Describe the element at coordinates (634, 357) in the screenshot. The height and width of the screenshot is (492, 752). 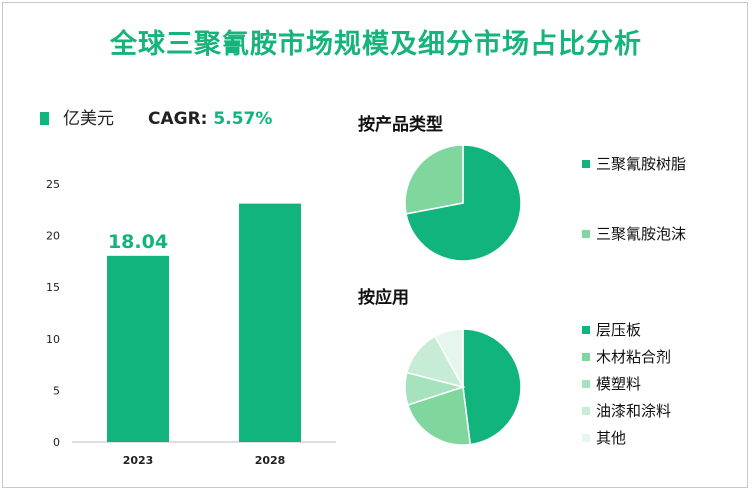
I see `legend-label: 木材粘合剂` at that location.